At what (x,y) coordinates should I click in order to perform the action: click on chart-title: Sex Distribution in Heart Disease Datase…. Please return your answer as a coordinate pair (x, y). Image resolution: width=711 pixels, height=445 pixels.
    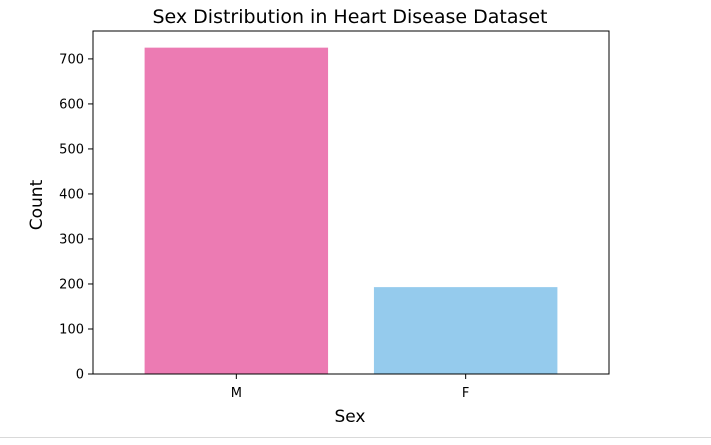
    Looking at the image, I should click on (349, 17).